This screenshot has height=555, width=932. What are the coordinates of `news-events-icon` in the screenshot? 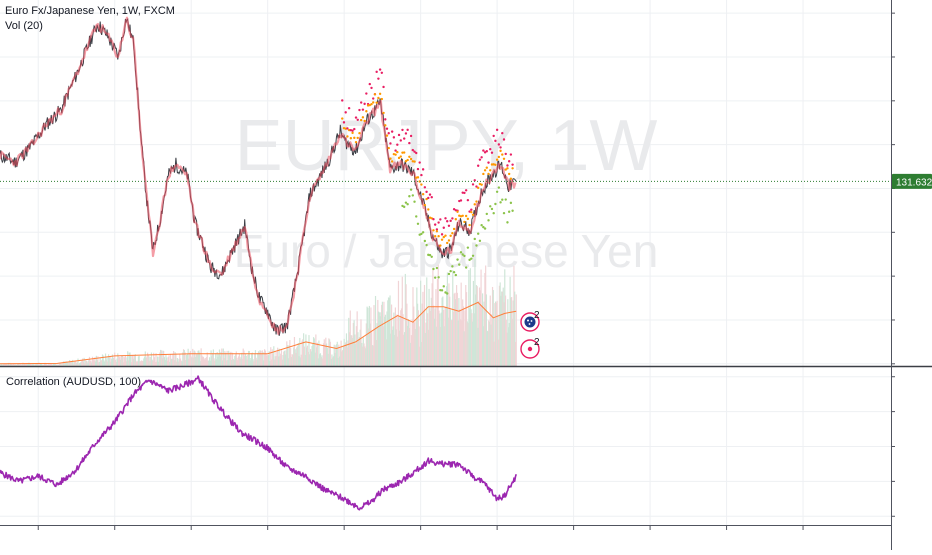 It's located at (530, 349).